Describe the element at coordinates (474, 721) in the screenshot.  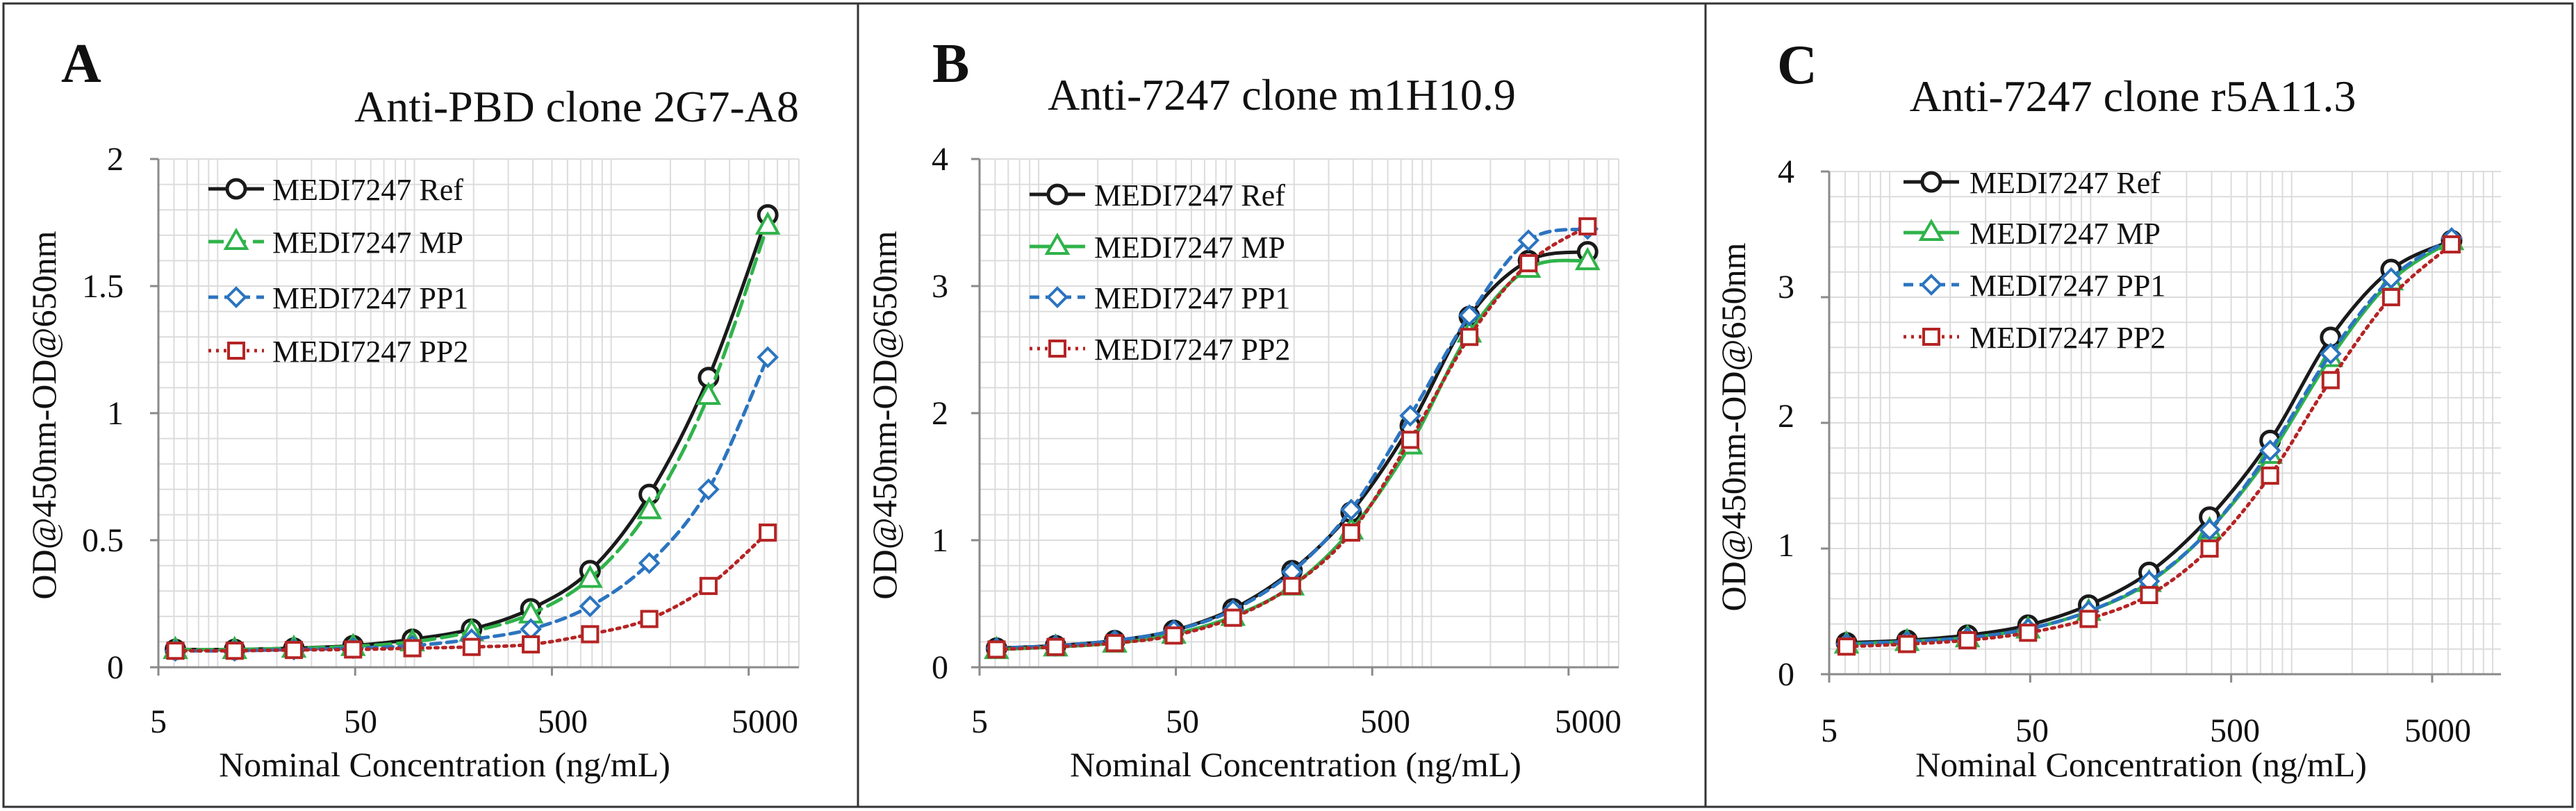
I see `panel-a-x-ticks: 5 50 500 5000` at that location.